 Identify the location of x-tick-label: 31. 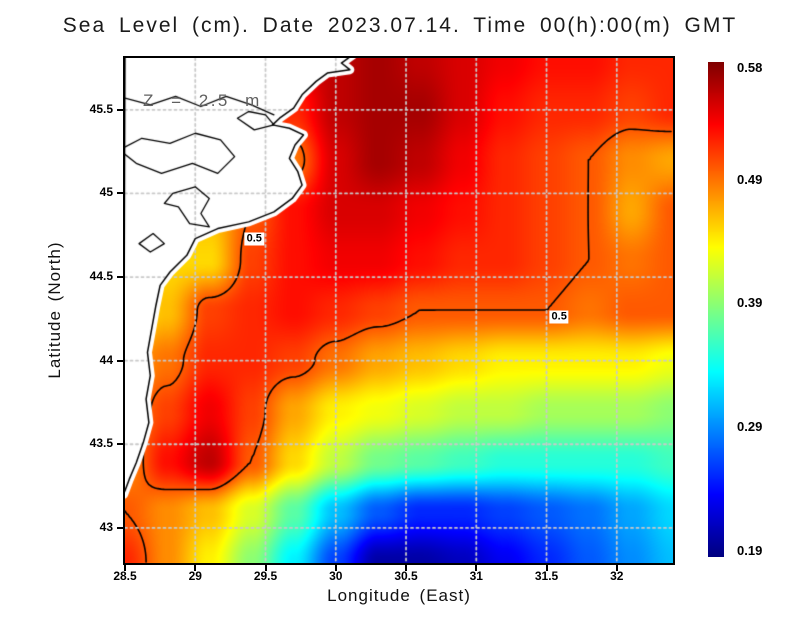
(476, 576).